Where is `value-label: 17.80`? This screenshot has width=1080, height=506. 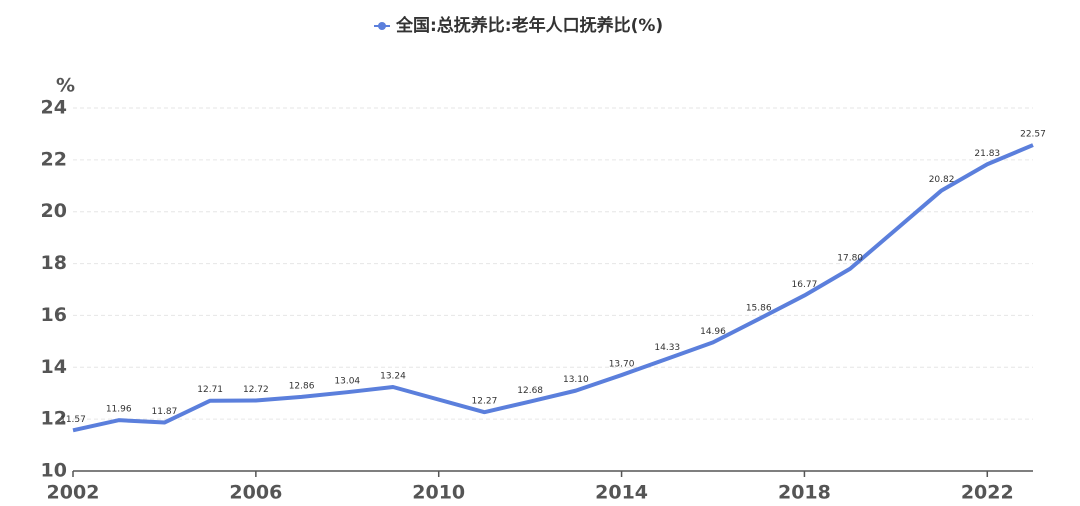
value-label: 17.80 is located at coordinates (850, 258).